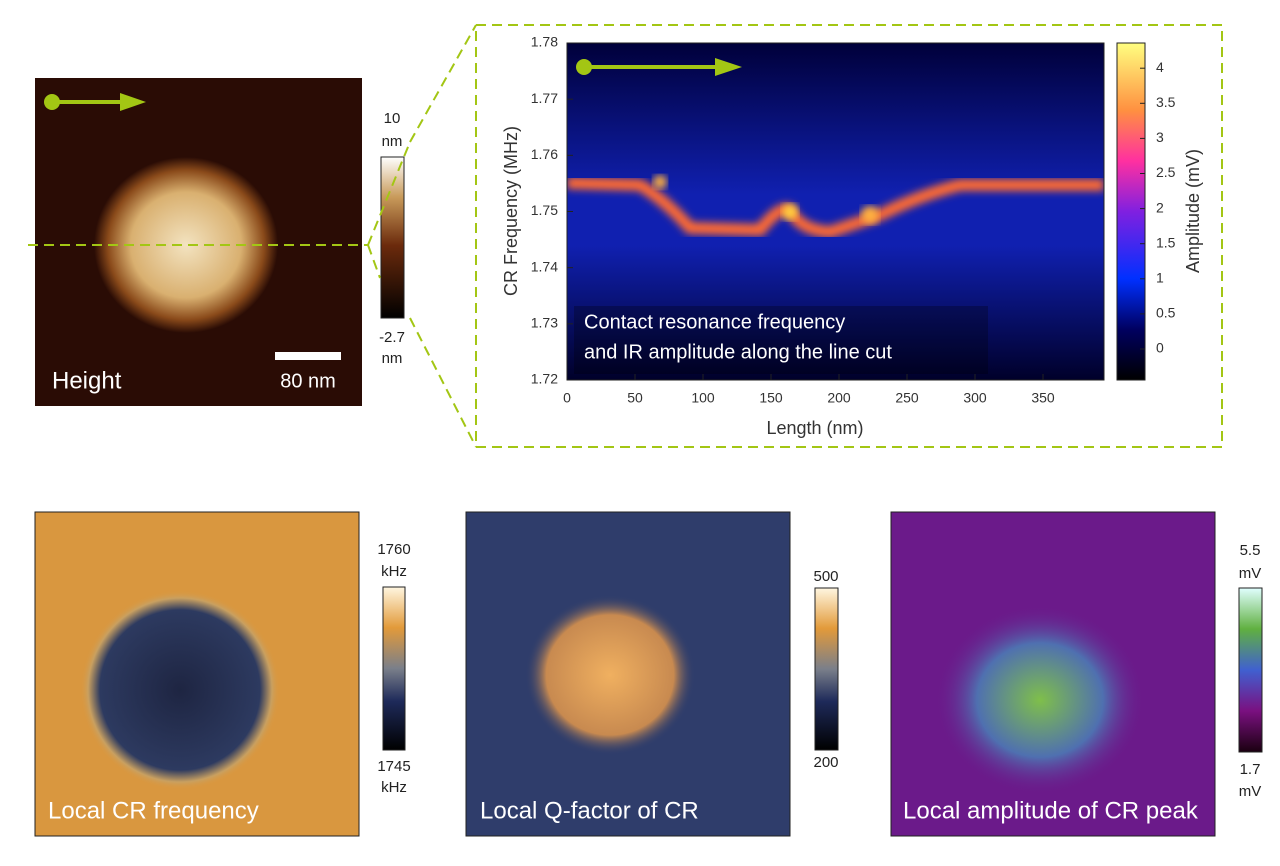  Describe the element at coordinates (814, 428) in the screenshot. I see `x-axis-label: Length (nm)` at that location.